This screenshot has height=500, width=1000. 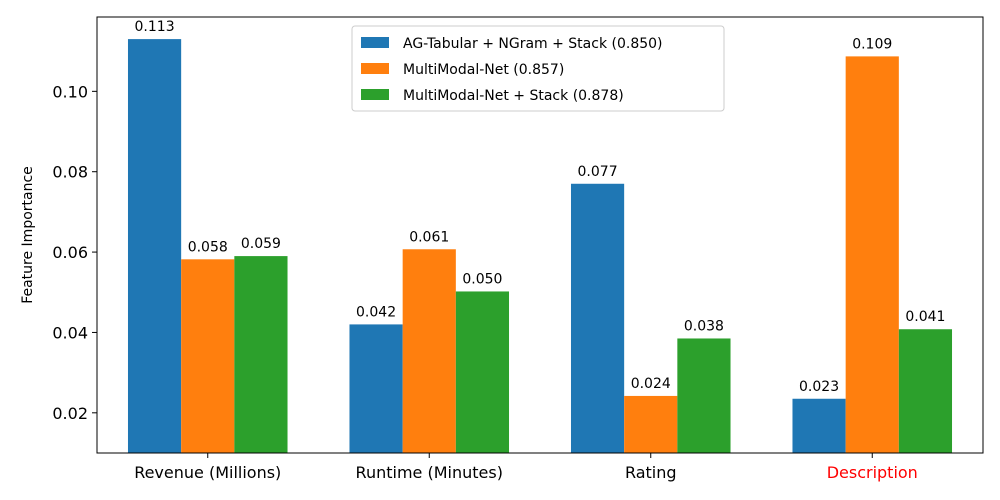 What do you see at coordinates (872, 472) in the screenshot?
I see `x-tick-label: Description` at bounding box center [872, 472].